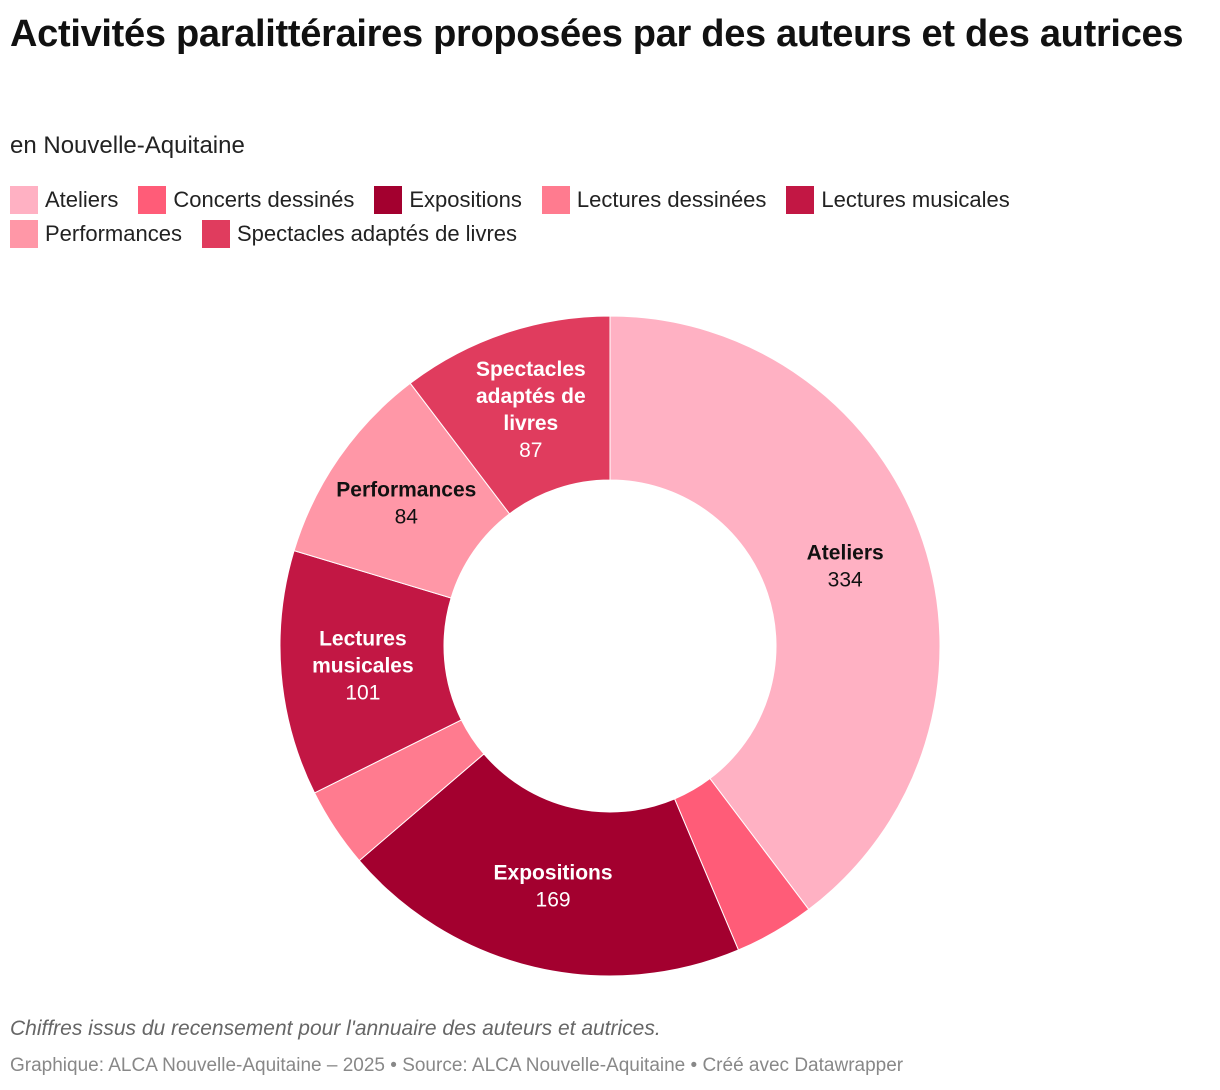 The image size is (1220, 1090). Describe the element at coordinates (845, 579) in the screenshot. I see `slice-value-ateliers: 334` at that location.